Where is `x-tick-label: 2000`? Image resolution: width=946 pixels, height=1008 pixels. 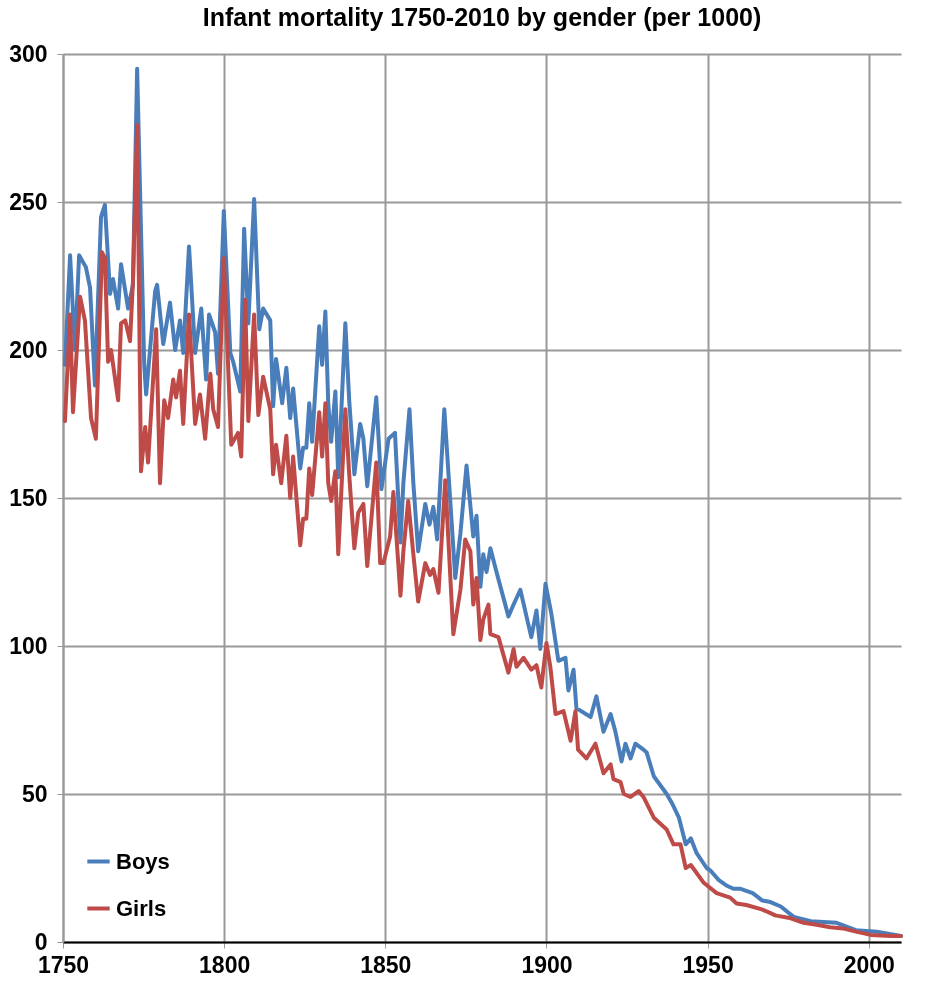
x-tick-label: 2000 is located at coordinates (869, 964).